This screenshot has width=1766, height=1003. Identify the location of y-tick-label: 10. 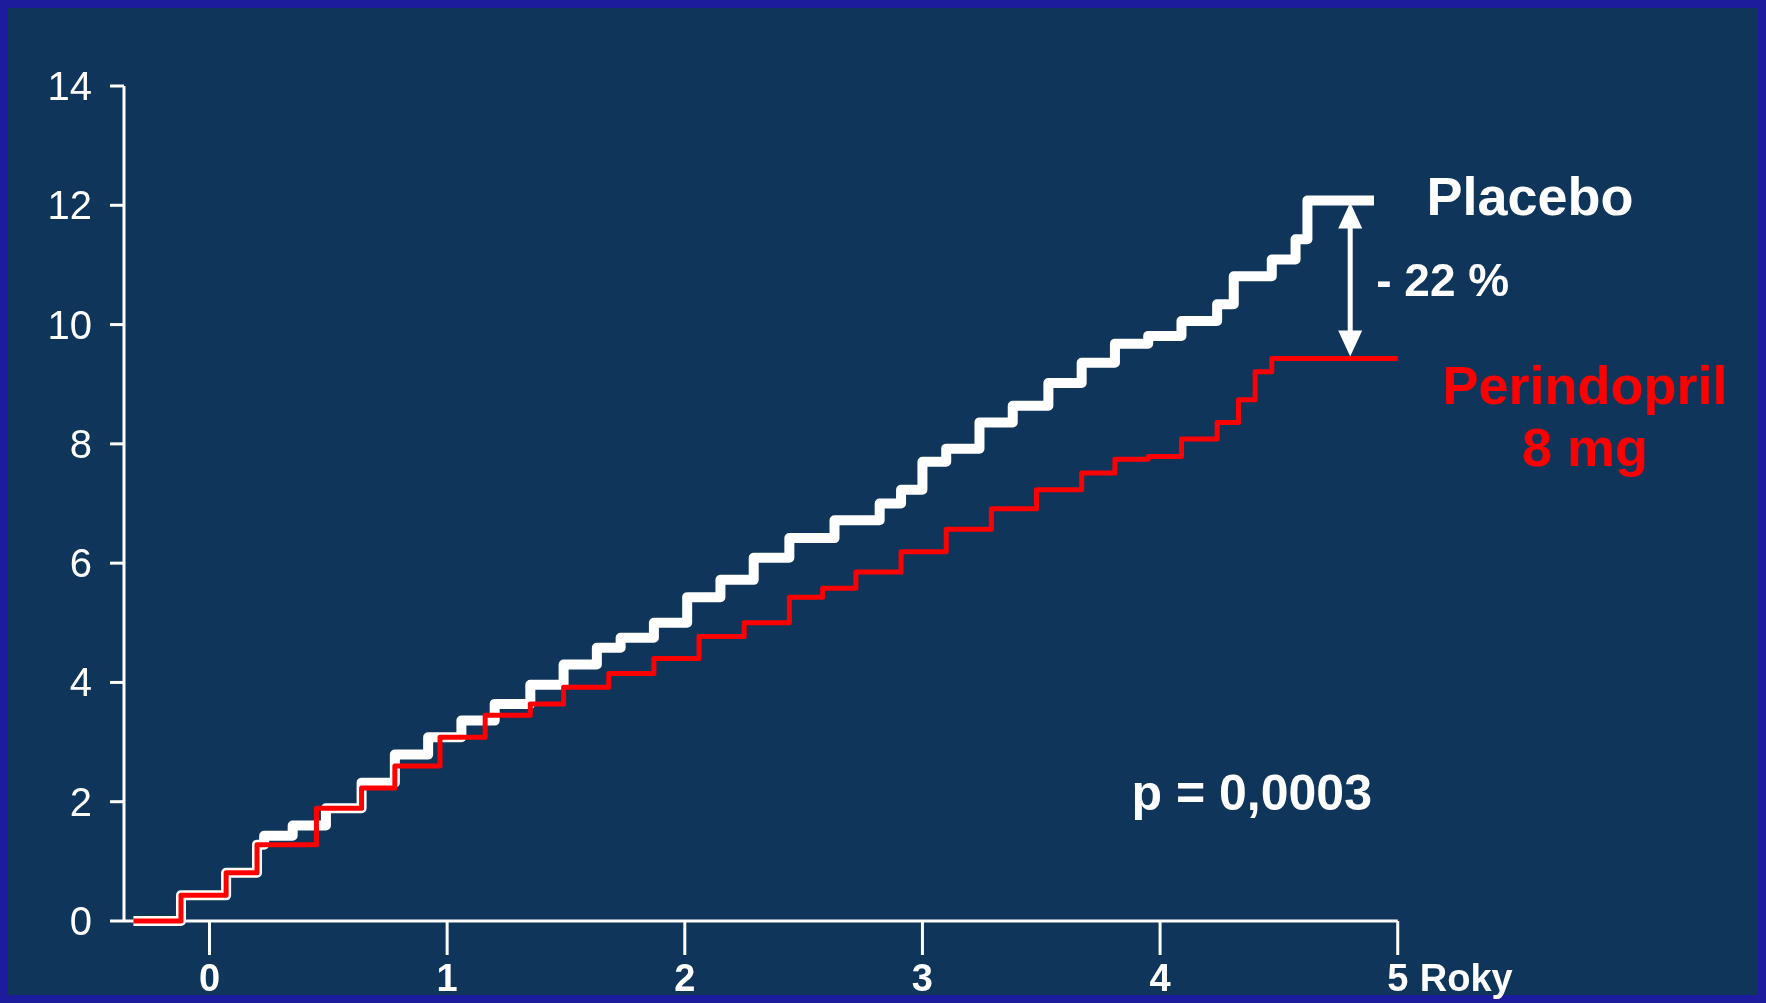
(69, 324).